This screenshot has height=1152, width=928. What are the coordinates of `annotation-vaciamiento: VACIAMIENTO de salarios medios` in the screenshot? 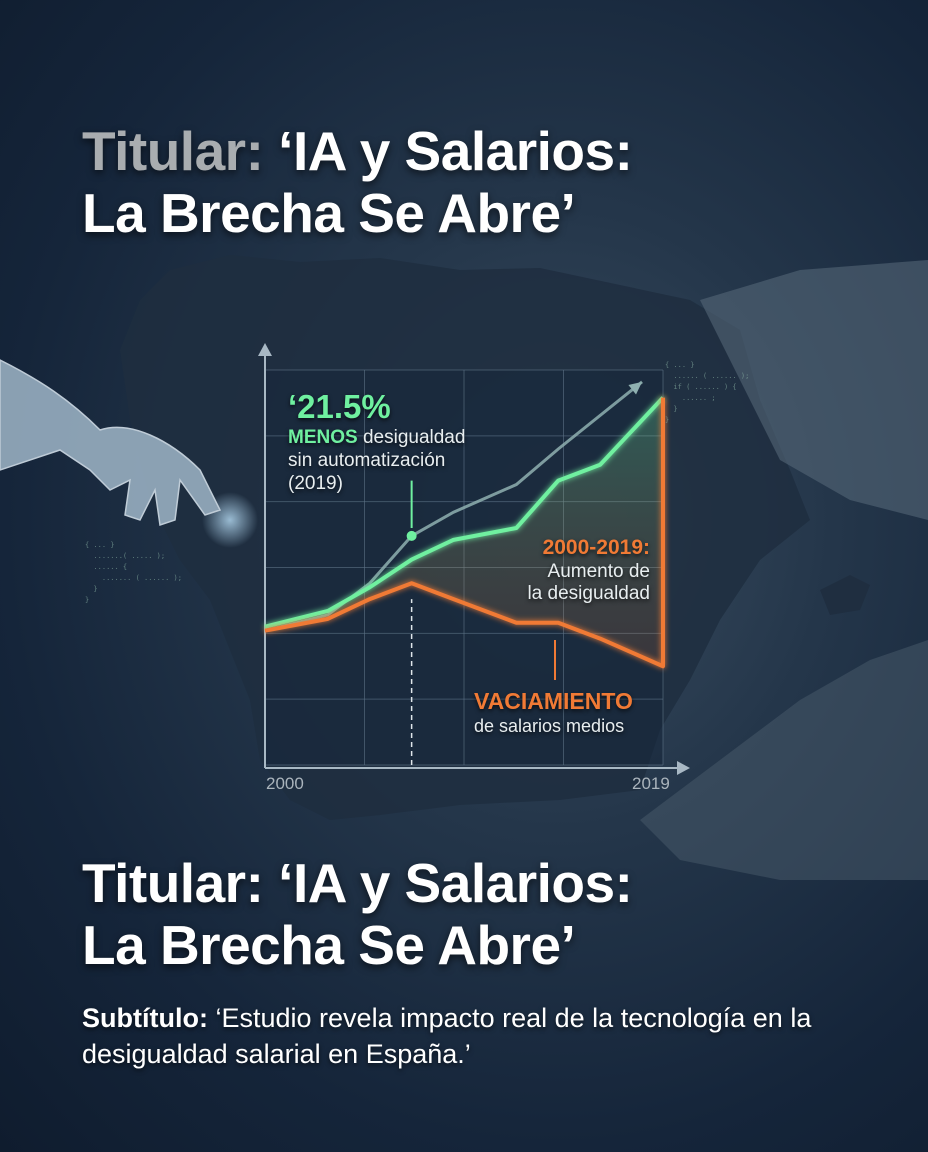 It's located at (553, 713).